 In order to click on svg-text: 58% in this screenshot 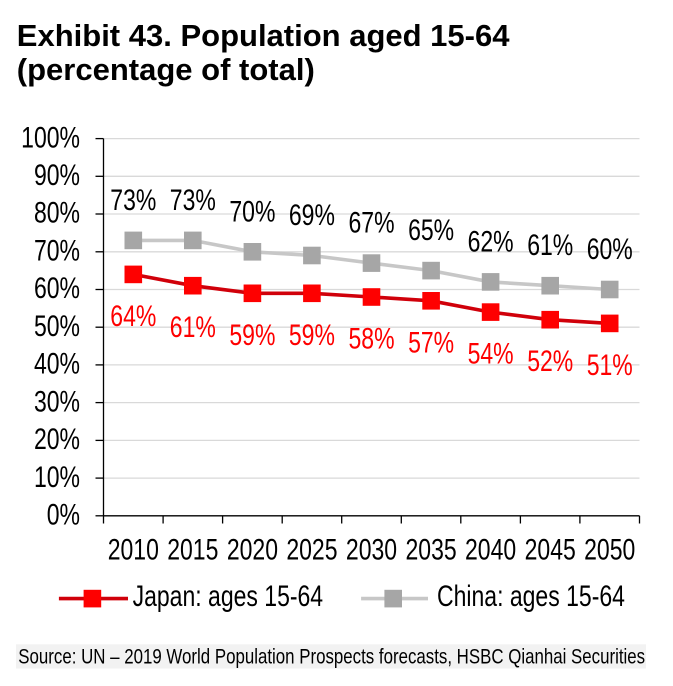, I will do `click(371, 338)`.